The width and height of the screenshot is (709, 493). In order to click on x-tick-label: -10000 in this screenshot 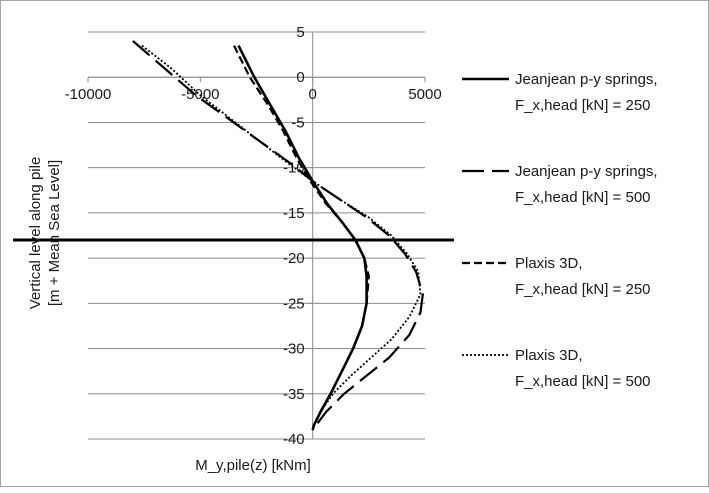, I will do `click(88, 94)`.